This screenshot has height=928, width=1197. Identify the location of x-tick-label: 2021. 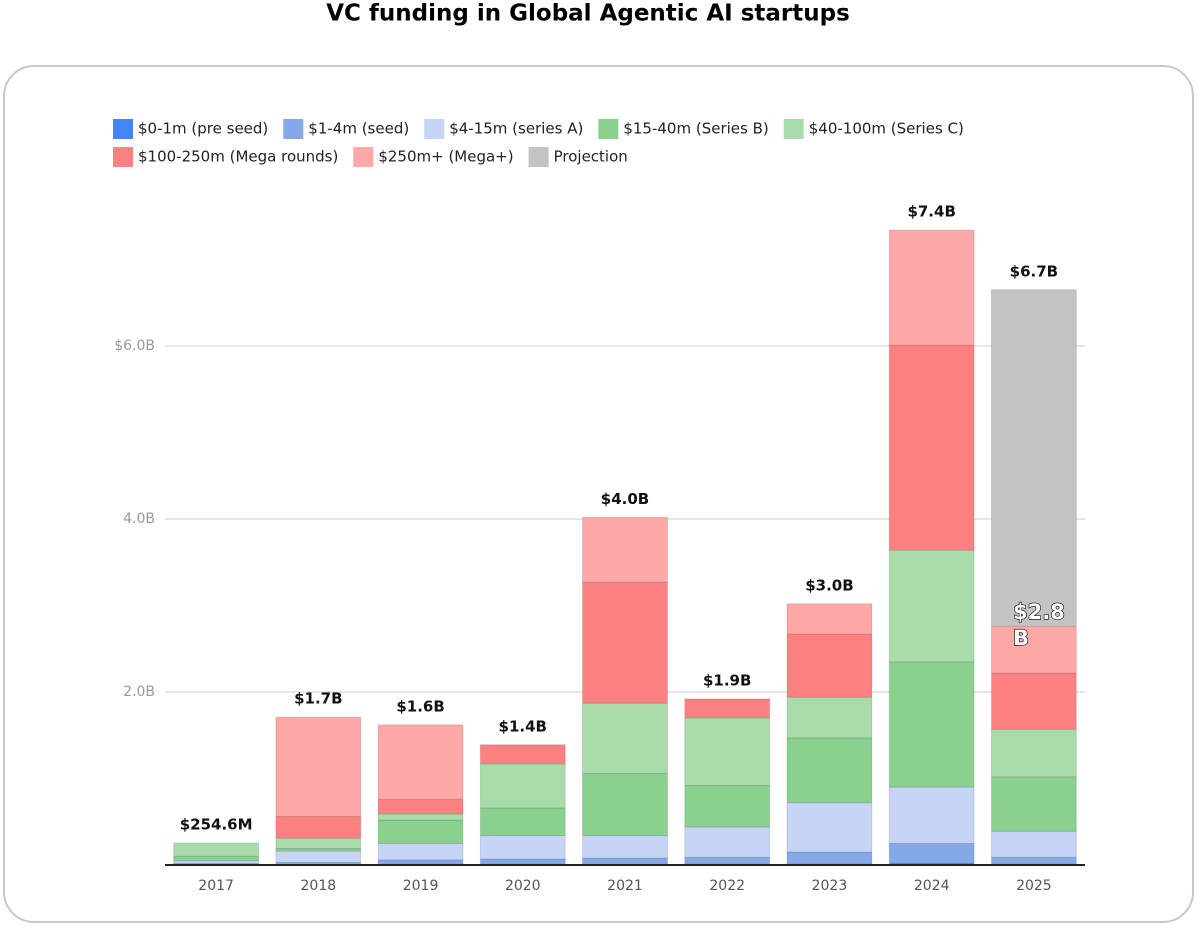
(625, 886).